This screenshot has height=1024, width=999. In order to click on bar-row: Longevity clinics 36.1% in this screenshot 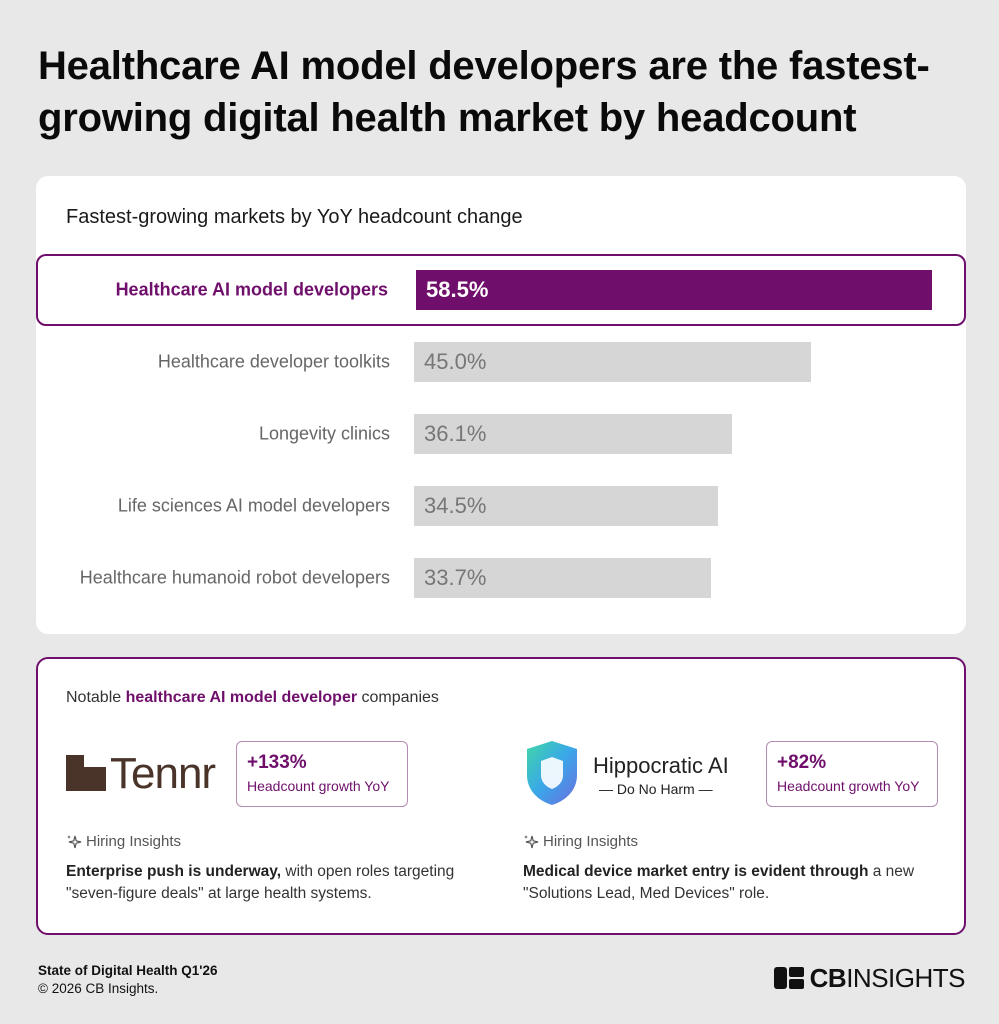, I will do `click(501, 434)`.